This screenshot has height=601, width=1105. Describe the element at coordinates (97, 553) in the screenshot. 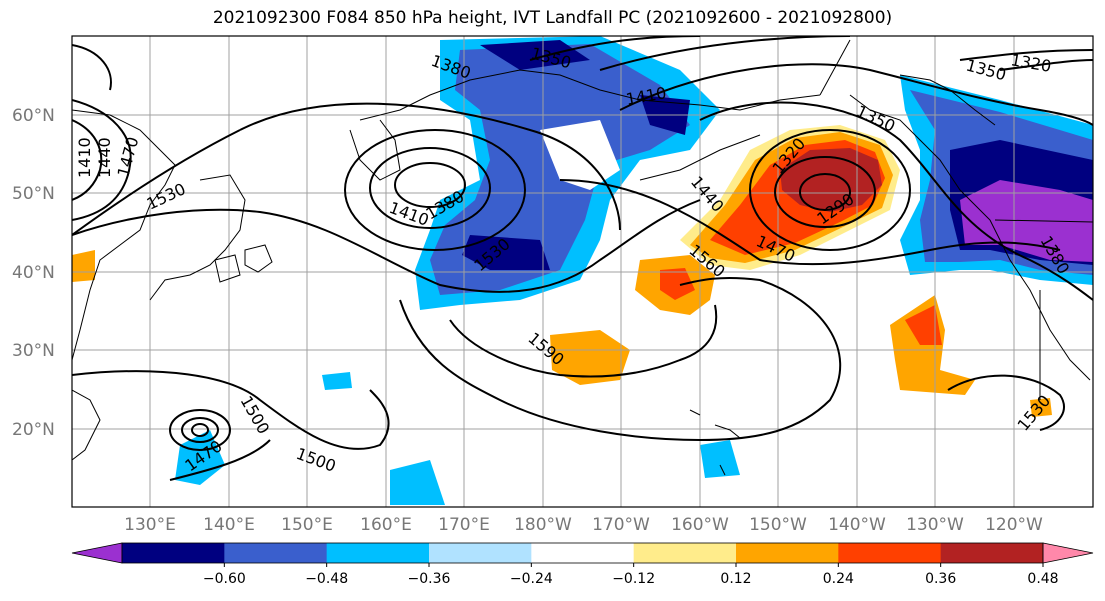

I see `colorbar-extend-low` at that location.